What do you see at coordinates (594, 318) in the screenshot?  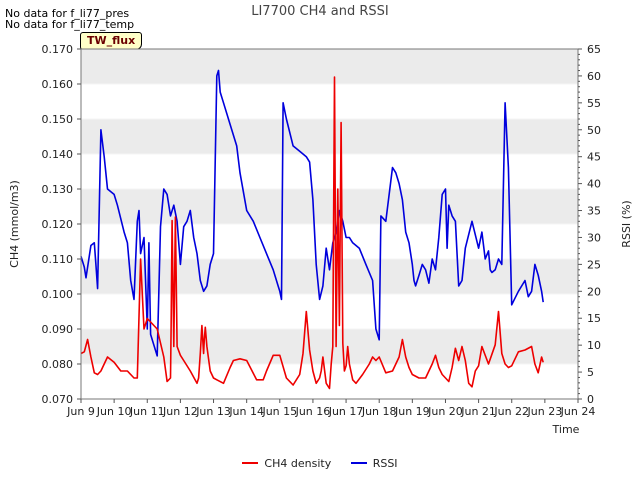 I see `y2-tick-label: 15` at bounding box center [594, 318].